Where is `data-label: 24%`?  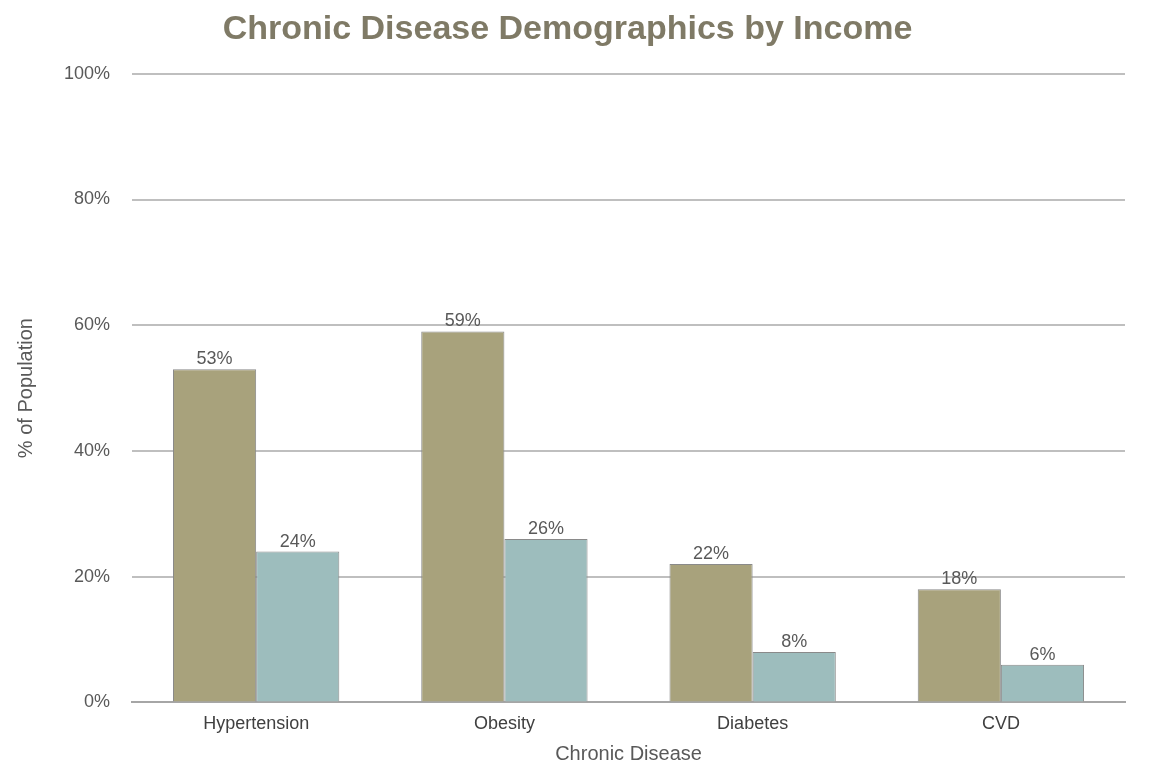 data-label: 24% is located at coordinates (297, 540).